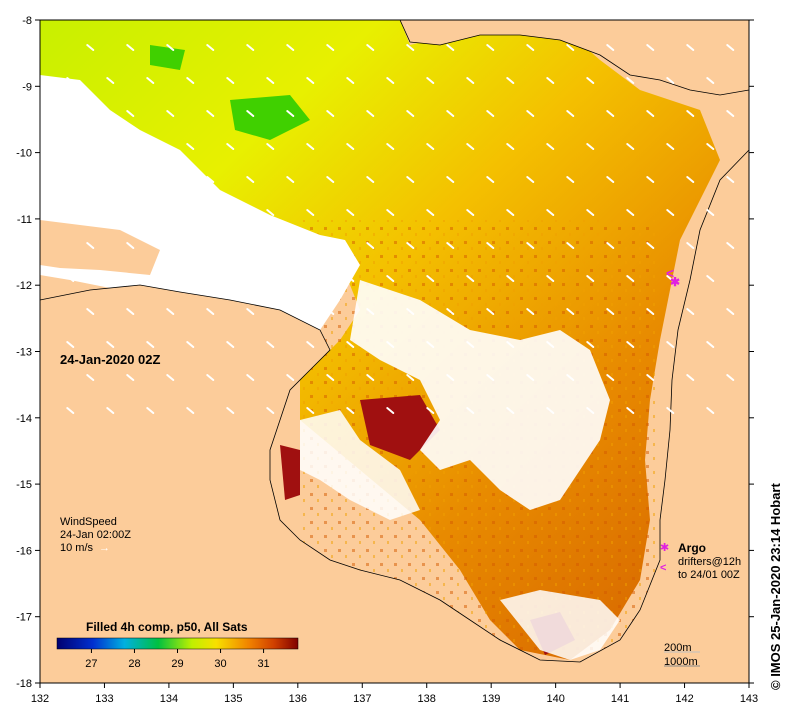 The image size is (791, 716). Describe the element at coordinates (169, 699) in the screenshot. I see `lon-tick-label: 134` at that location.